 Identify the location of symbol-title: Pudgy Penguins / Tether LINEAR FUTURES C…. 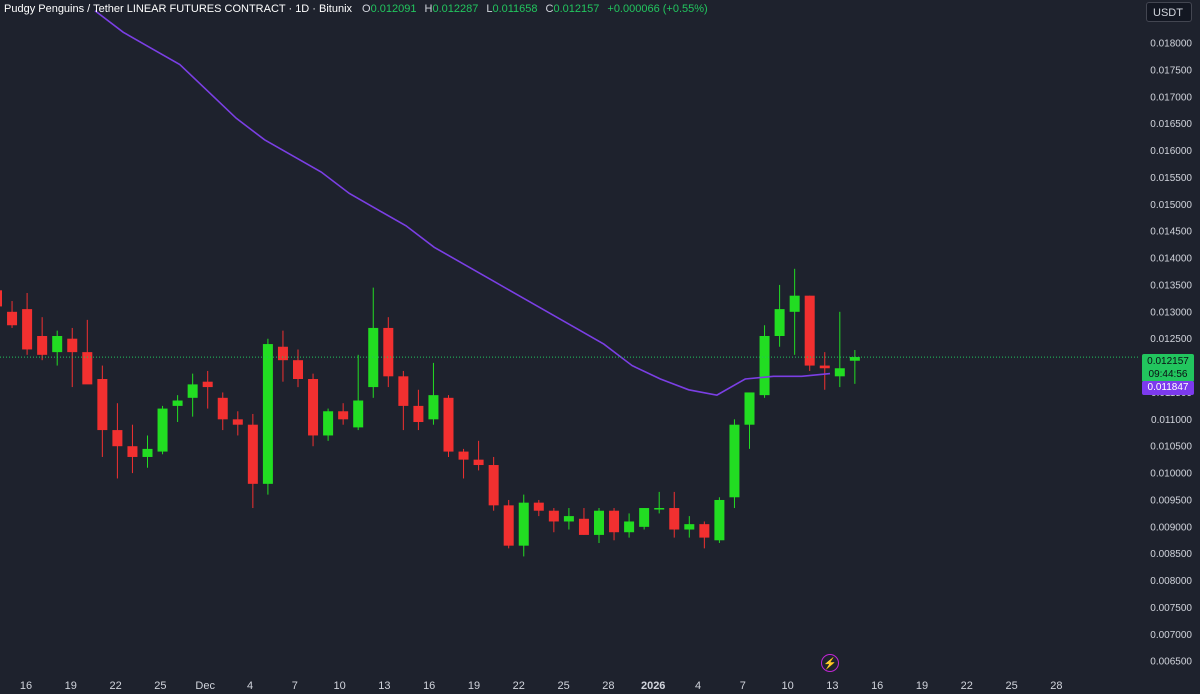
(178, 9).